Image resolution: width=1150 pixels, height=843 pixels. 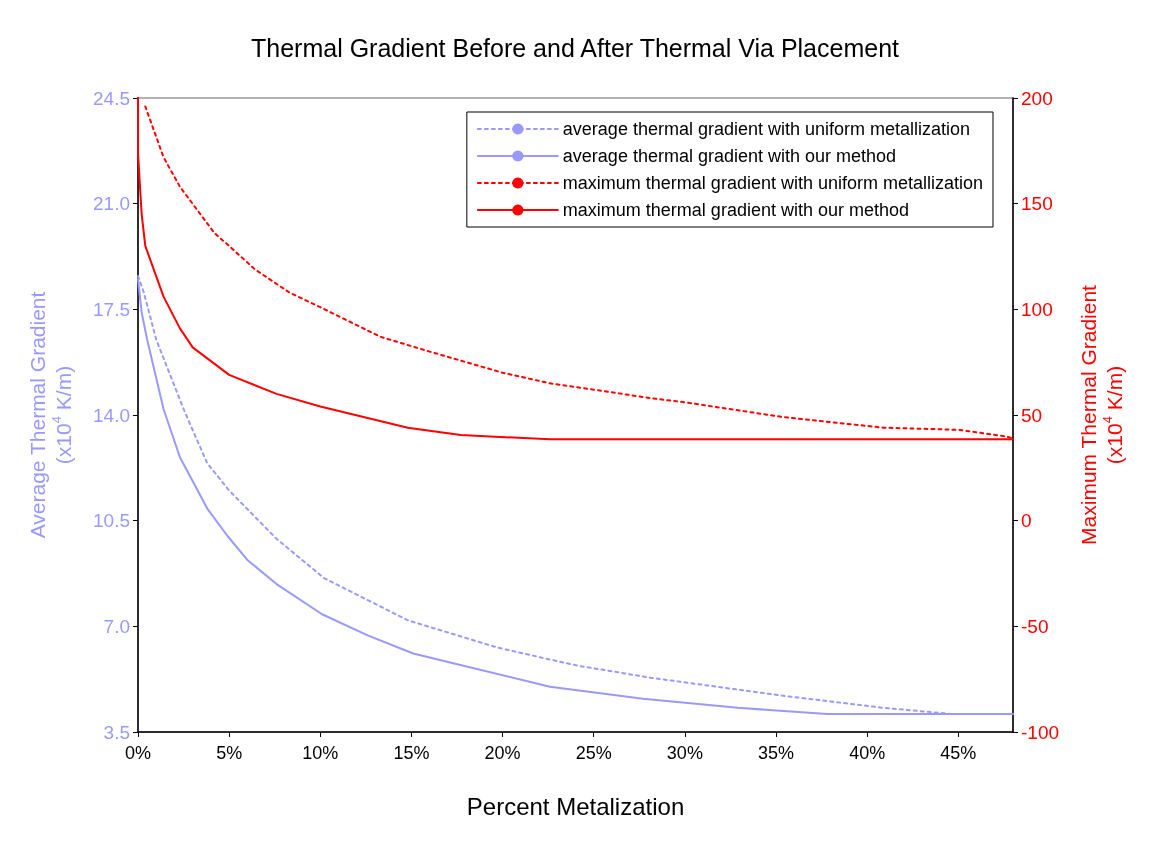 What do you see at coordinates (411, 753) in the screenshot?
I see `x-tick-label: 15%` at bounding box center [411, 753].